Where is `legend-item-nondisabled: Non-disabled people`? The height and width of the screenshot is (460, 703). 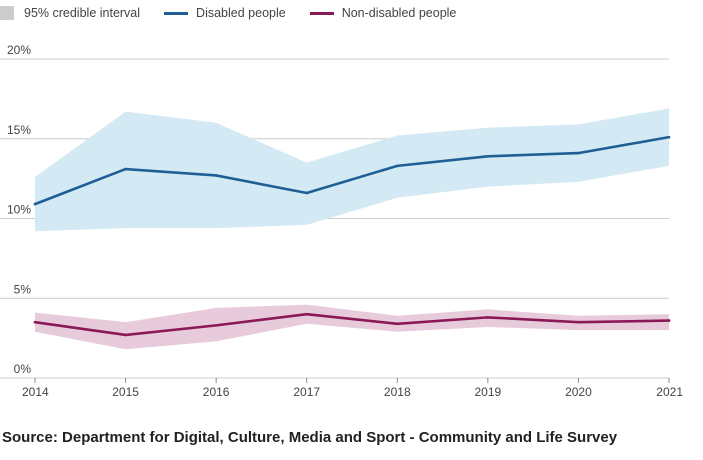 legend-item-nondisabled: Non-disabled people is located at coordinates (383, 13).